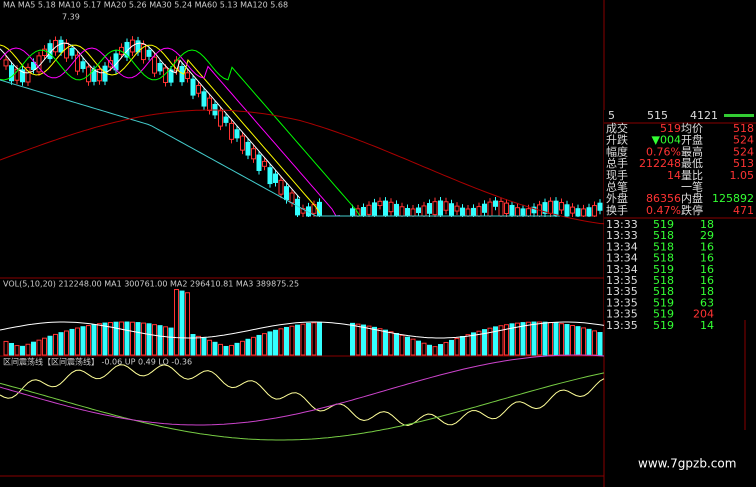 The image size is (756, 487). What do you see at coordinates (611, 115) in the screenshot?
I see `panel-header: 5` at bounding box center [611, 115].